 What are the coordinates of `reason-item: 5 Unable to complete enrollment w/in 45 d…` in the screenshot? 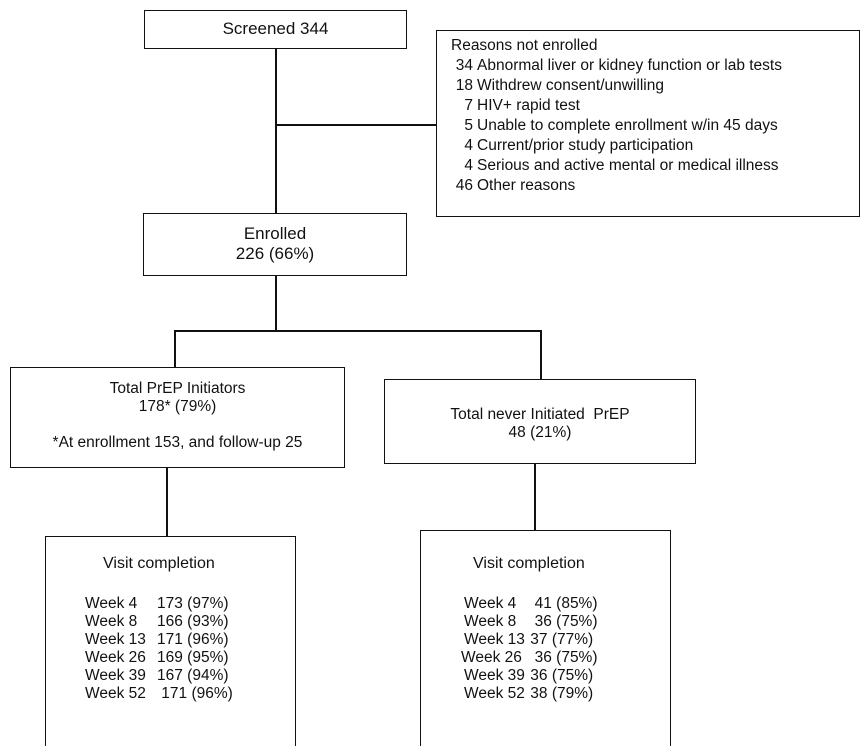 It's located at (621, 125).